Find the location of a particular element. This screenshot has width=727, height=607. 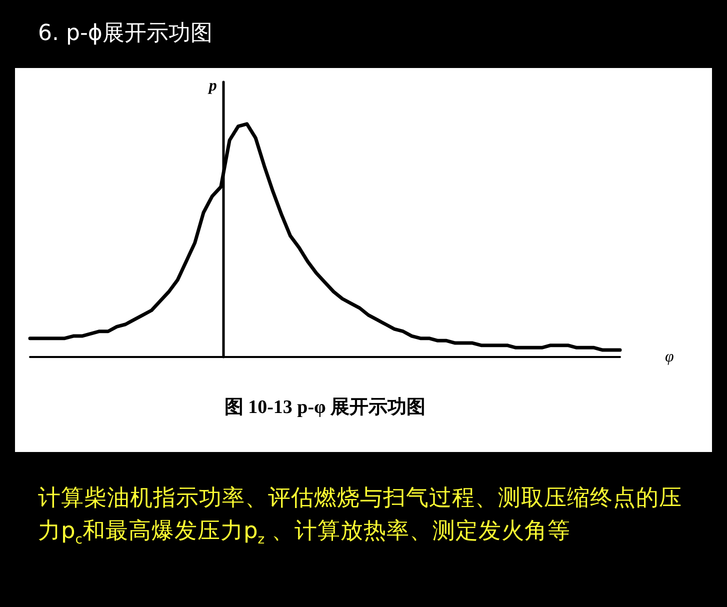

y-axis-title: p is located at coordinates (211, 86).